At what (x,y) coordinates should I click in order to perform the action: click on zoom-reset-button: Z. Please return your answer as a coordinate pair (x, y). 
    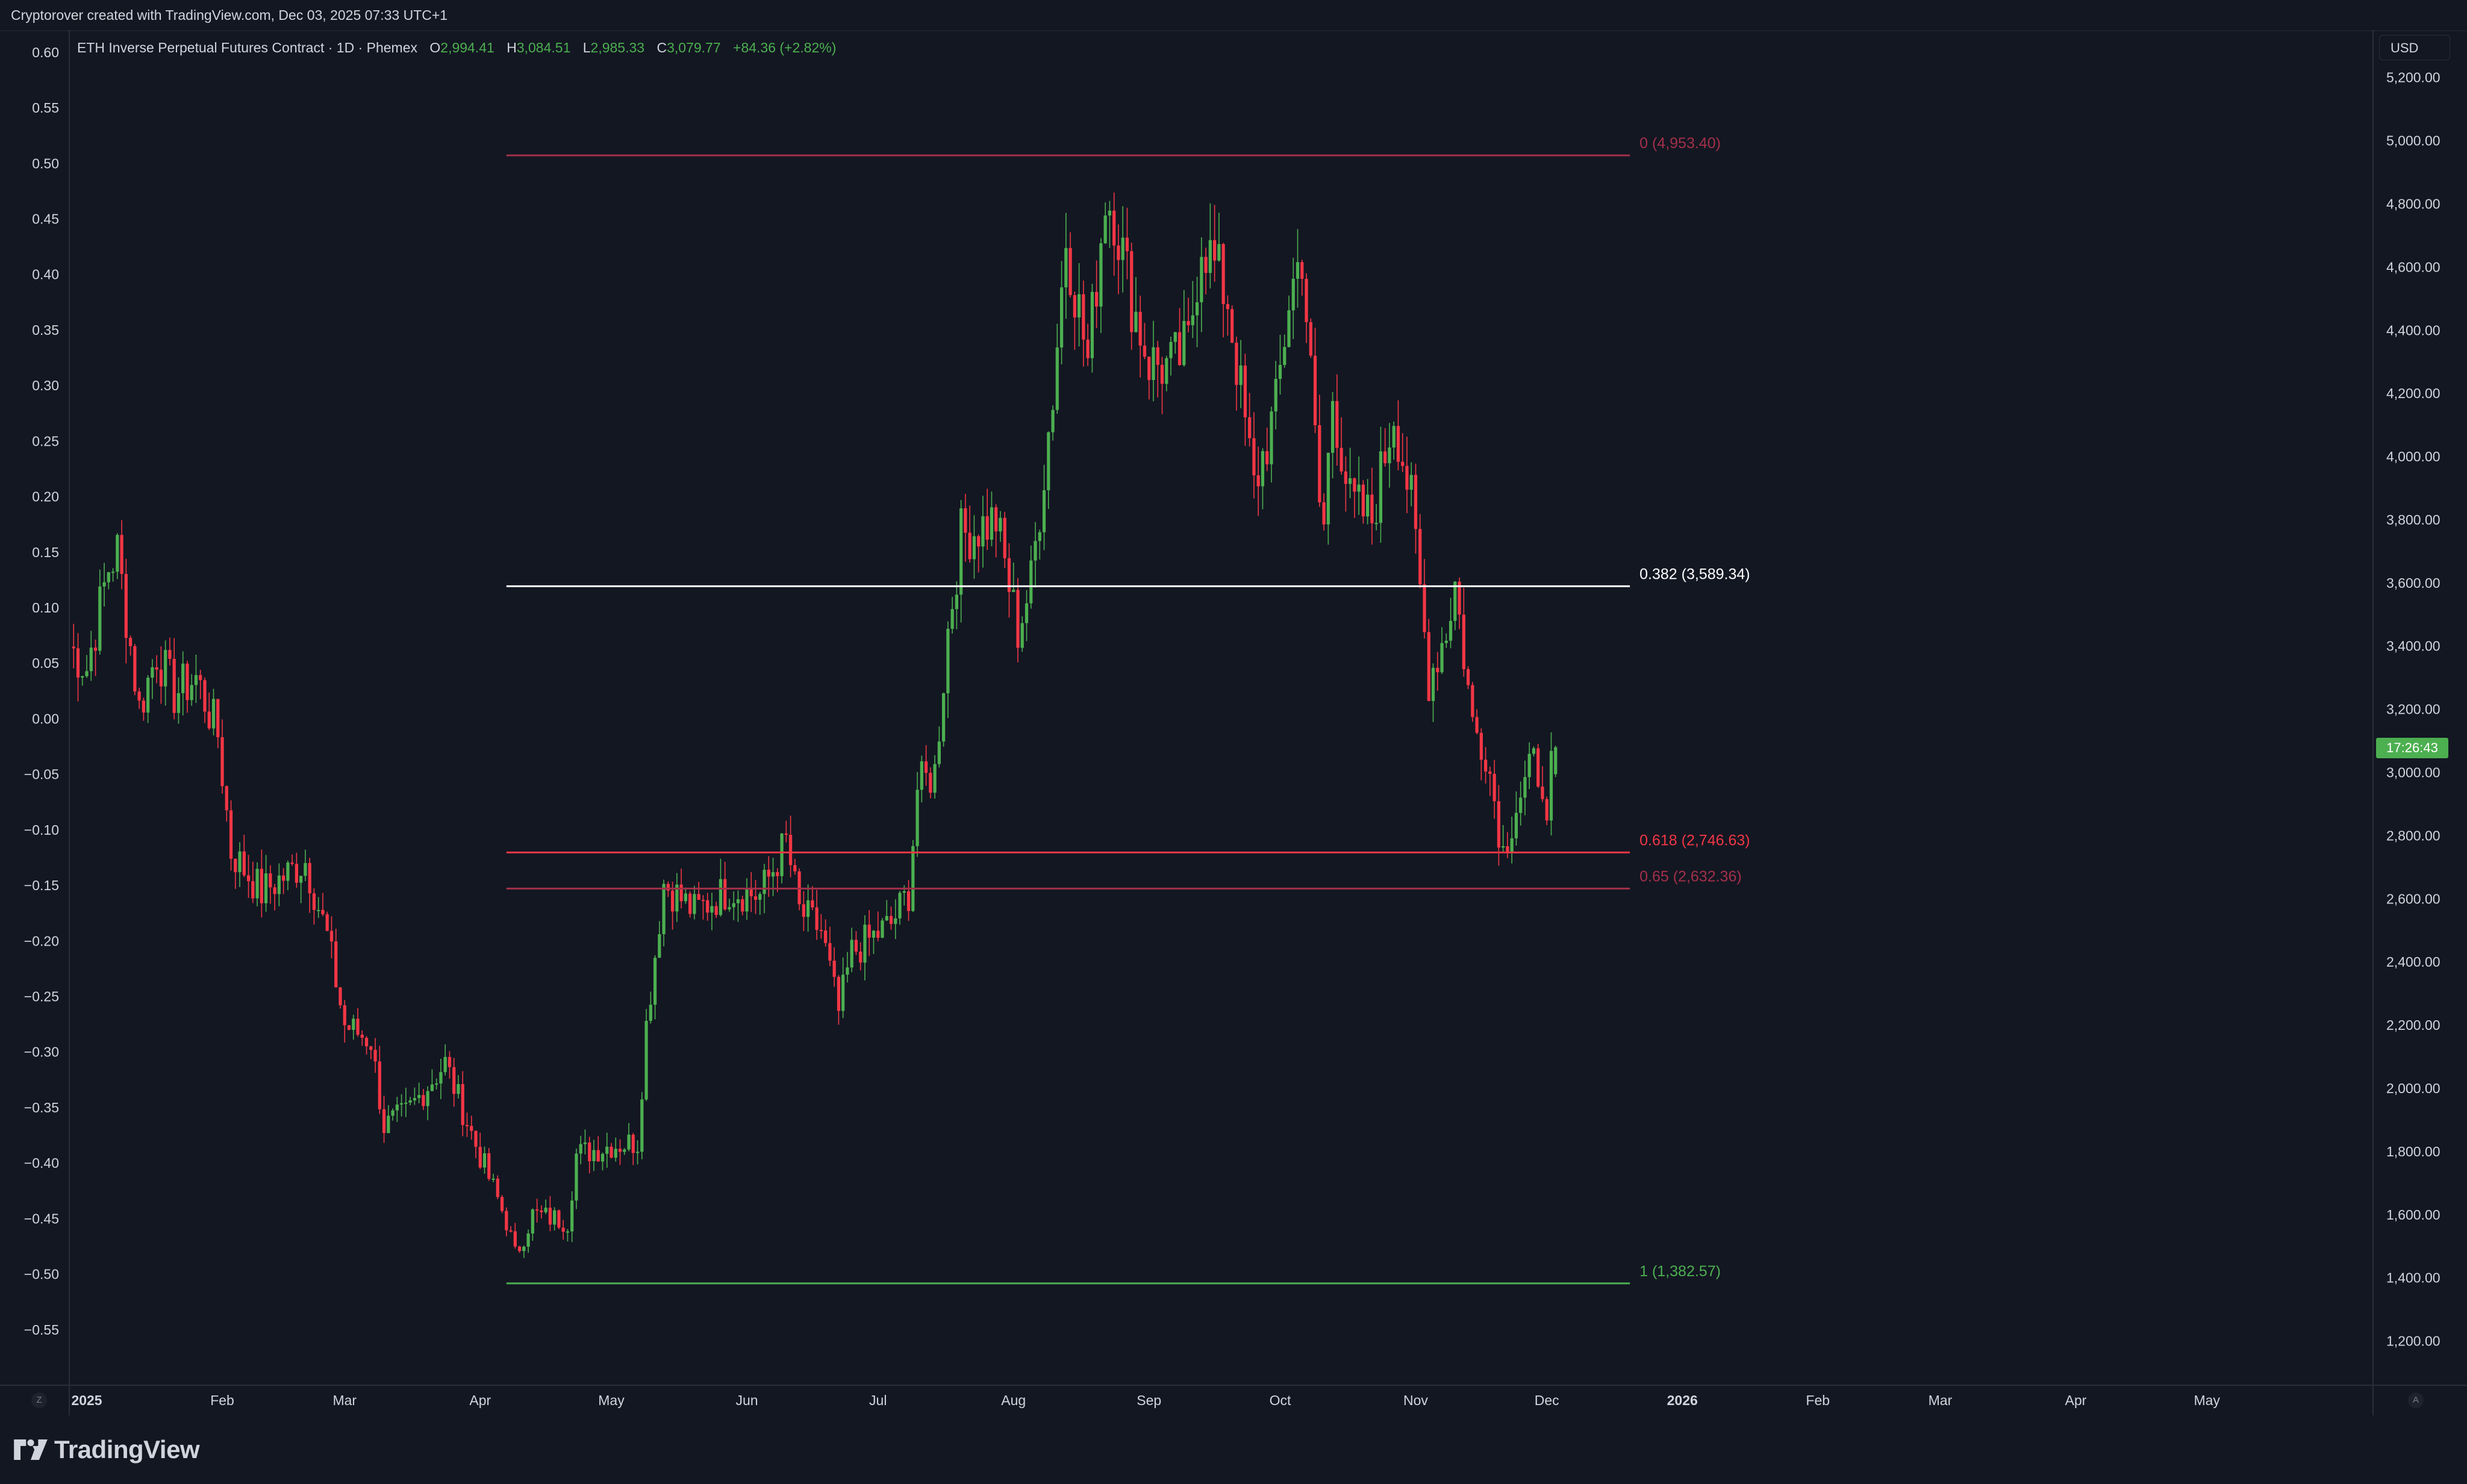
    Looking at the image, I should click on (39, 1400).